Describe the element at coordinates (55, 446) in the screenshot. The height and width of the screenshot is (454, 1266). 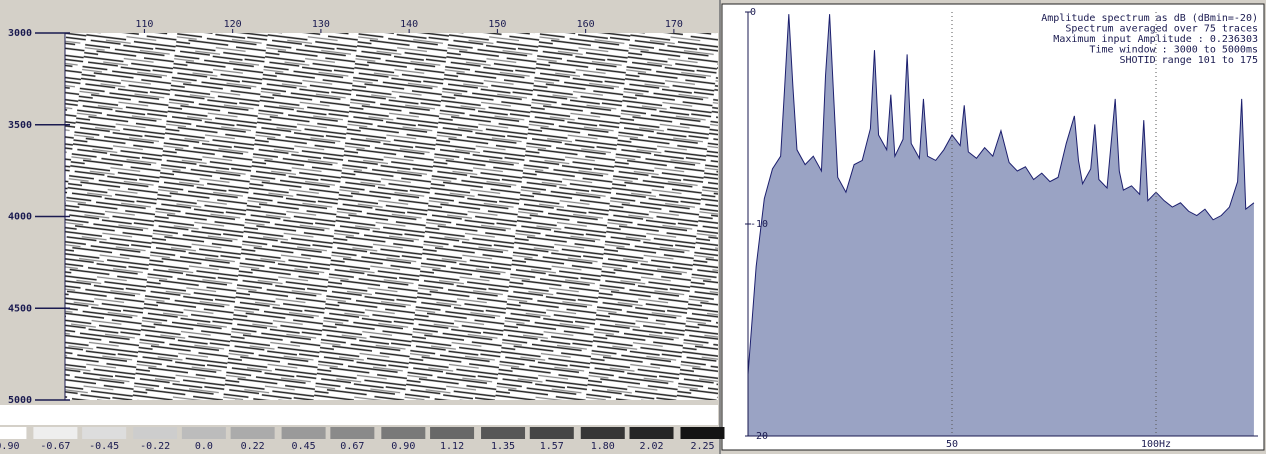
I see `colorbar-label: -0.67` at that location.